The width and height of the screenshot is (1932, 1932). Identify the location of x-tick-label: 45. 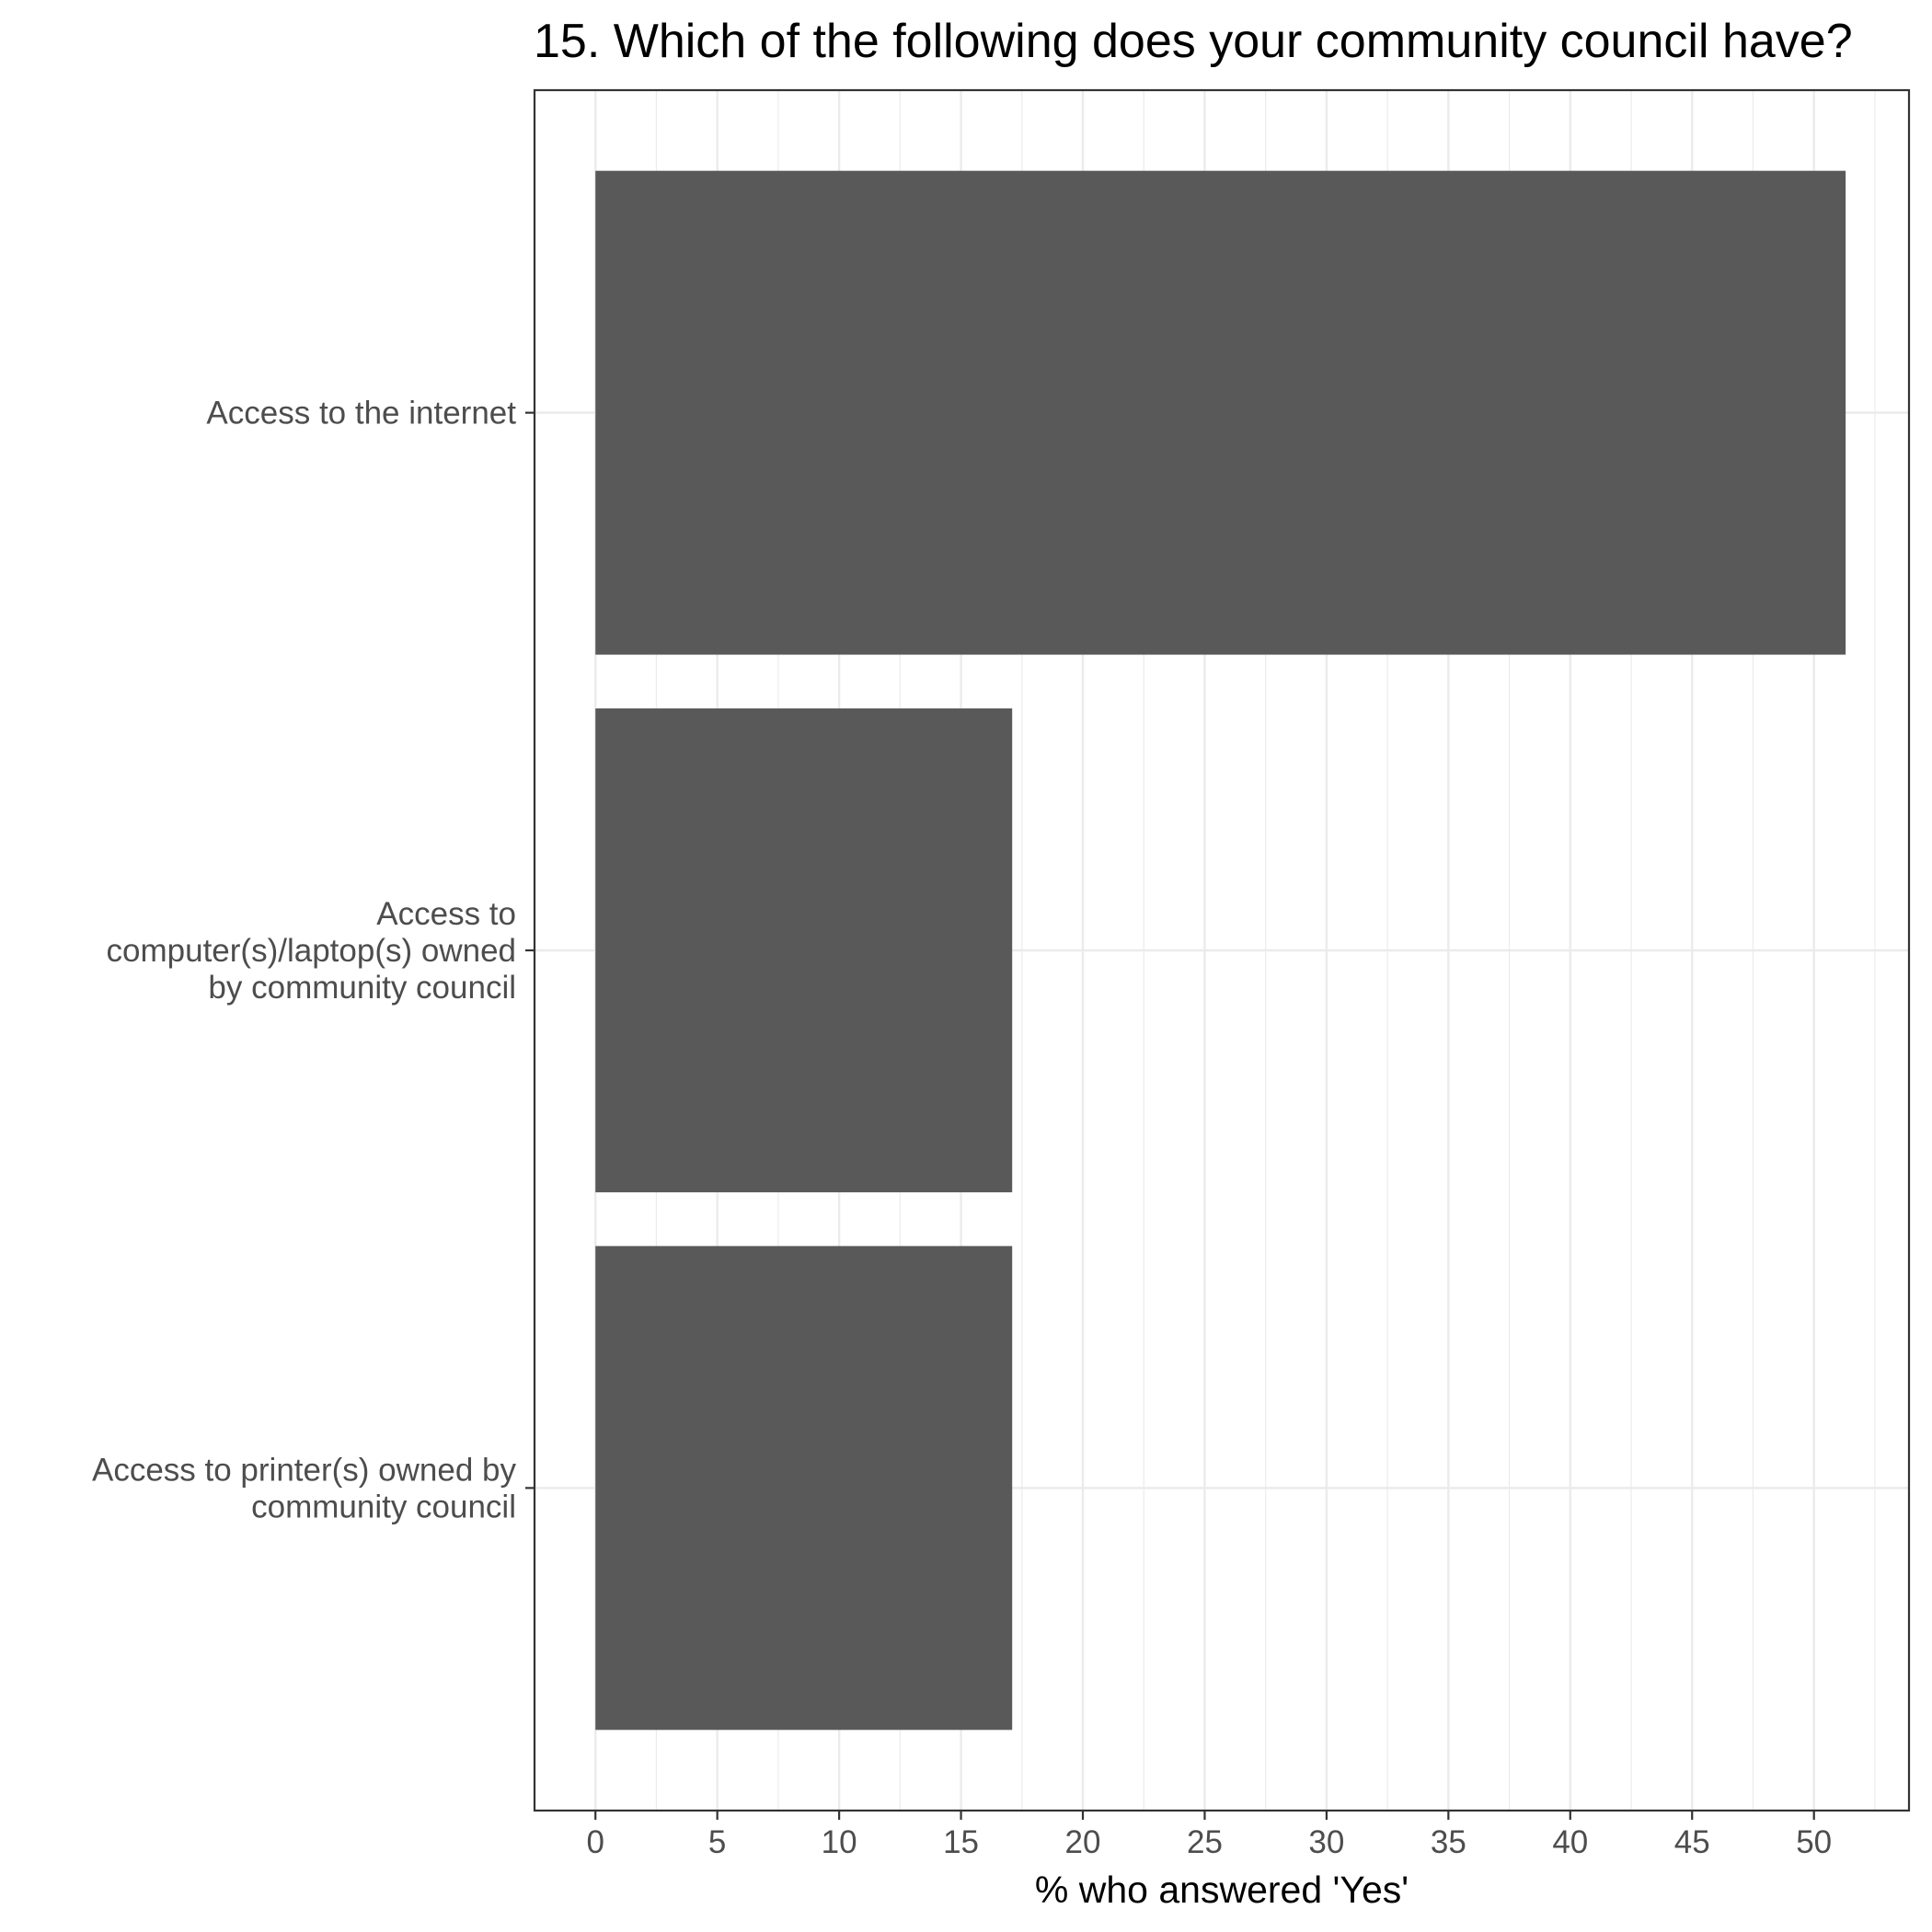
(1692, 1842).